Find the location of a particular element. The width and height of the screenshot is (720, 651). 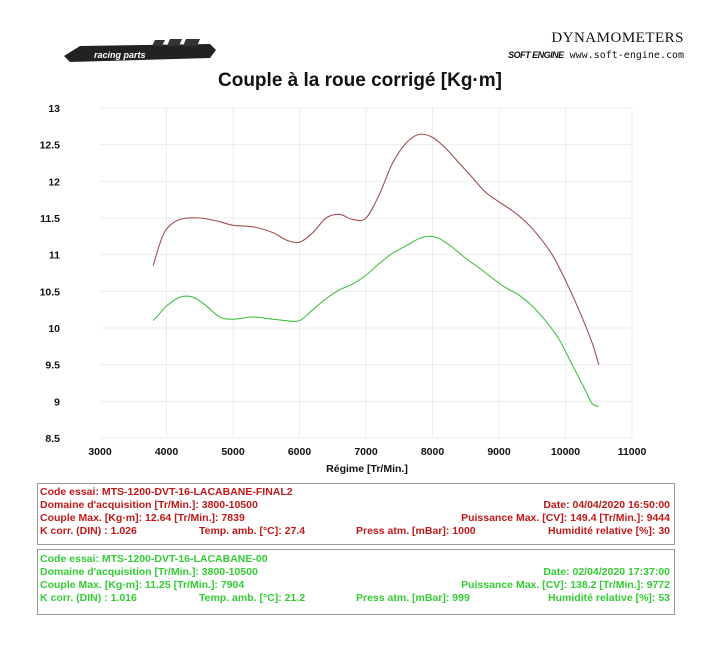

run1-press: Press atm. [mBar]: 1000 is located at coordinates (416, 531).